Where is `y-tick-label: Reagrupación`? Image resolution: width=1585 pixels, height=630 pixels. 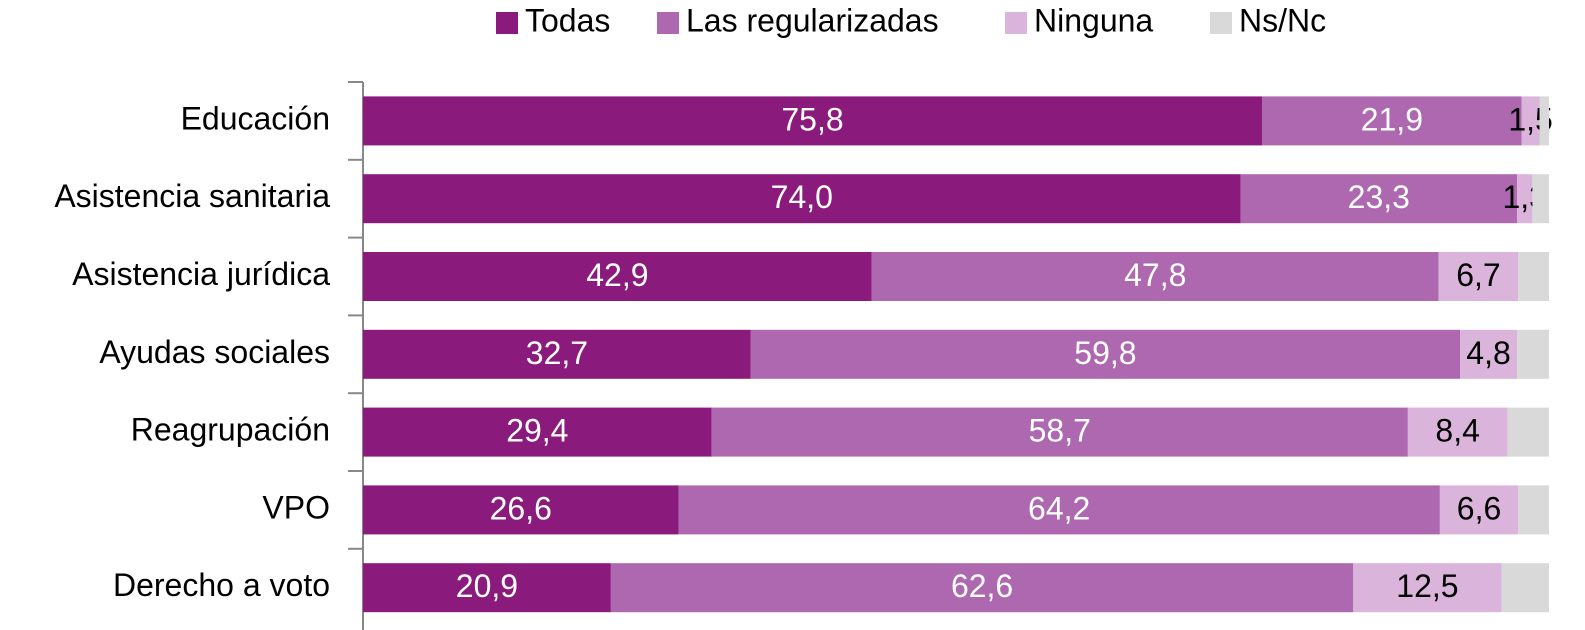
y-tick-label: Reagrupación is located at coordinates (230, 430).